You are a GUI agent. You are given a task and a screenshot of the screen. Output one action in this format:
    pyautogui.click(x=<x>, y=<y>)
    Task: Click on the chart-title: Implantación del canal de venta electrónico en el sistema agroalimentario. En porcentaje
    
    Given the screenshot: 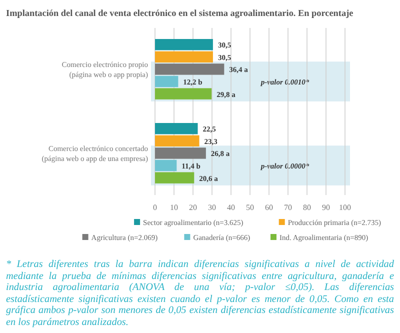 What is the action you would take?
    pyautogui.click(x=180, y=13)
    